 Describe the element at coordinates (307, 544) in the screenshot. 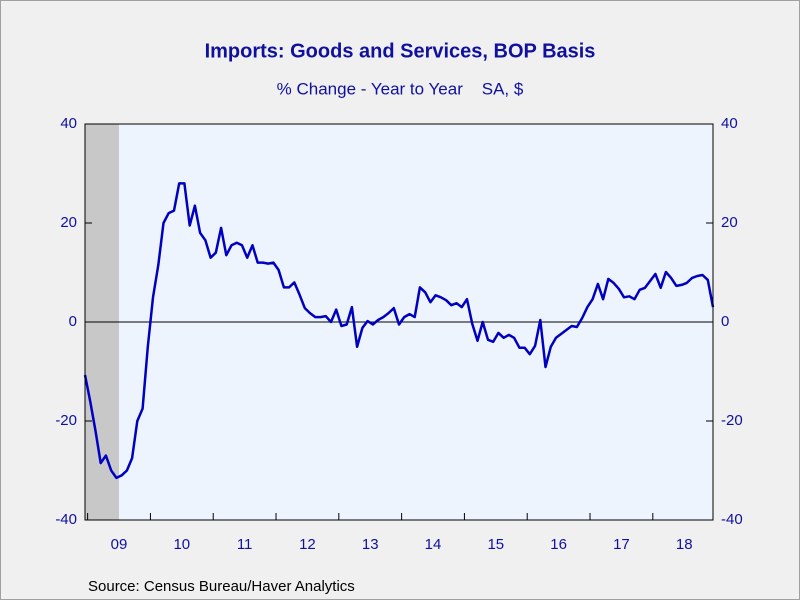

I see `x-tick-label: 12` at that location.